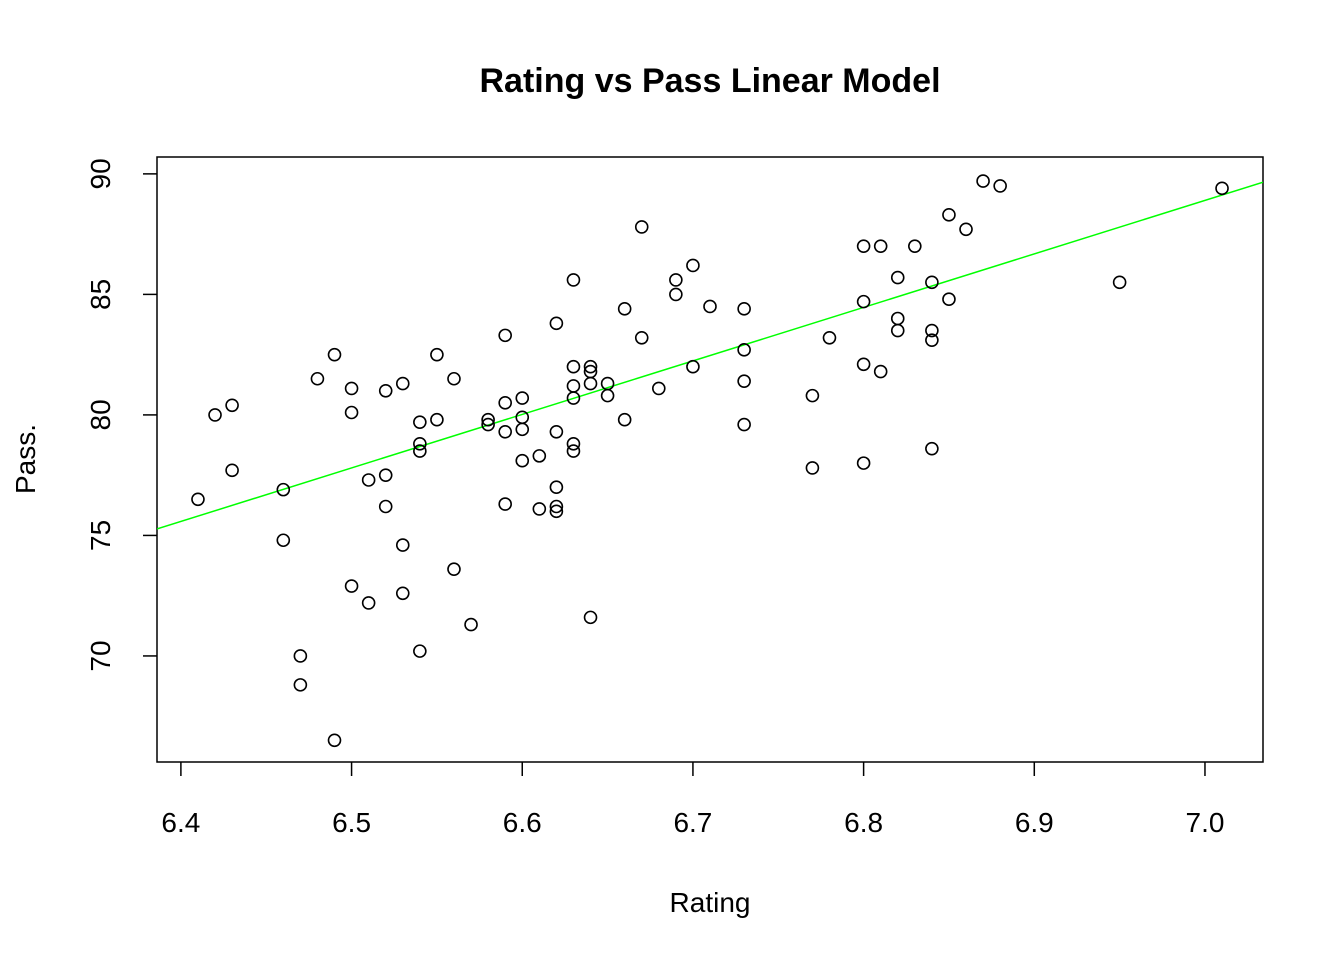 The height and width of the screenshot is (960, 1344). What do you see at coordinates (863, 822) in the screenshot?
I see `x-tick-label: 6.8` at bounding box center [863, 822].